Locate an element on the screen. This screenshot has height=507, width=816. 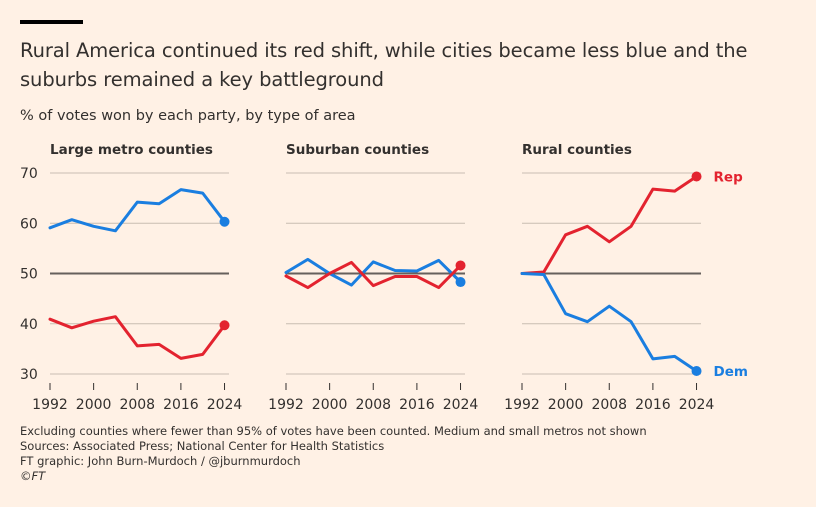
y-tick-label: 70 is located at coordinates (29, 174).